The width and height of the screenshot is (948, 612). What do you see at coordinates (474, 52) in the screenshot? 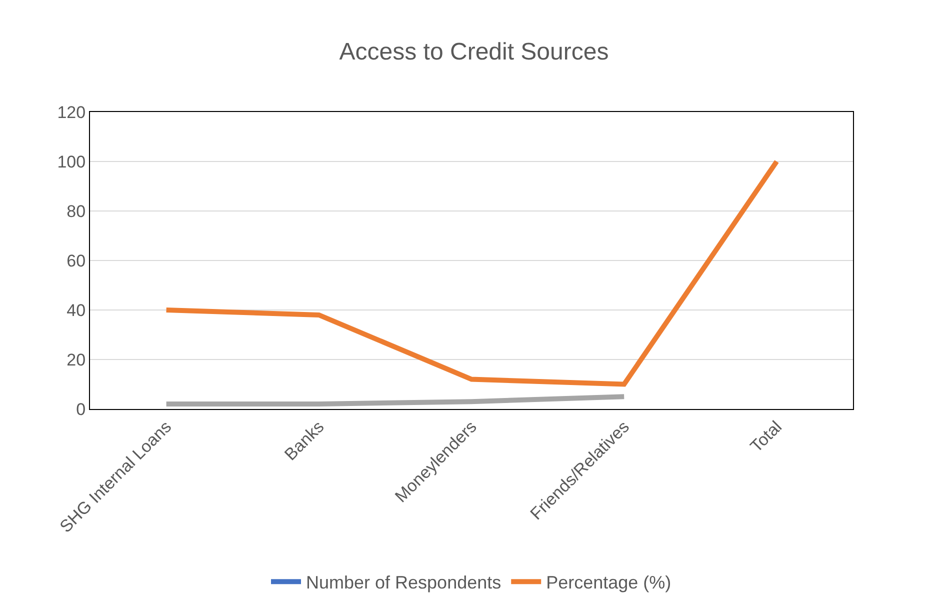
I see `chart-title: Access to Credit Sources` at bounding box center [474, 52].